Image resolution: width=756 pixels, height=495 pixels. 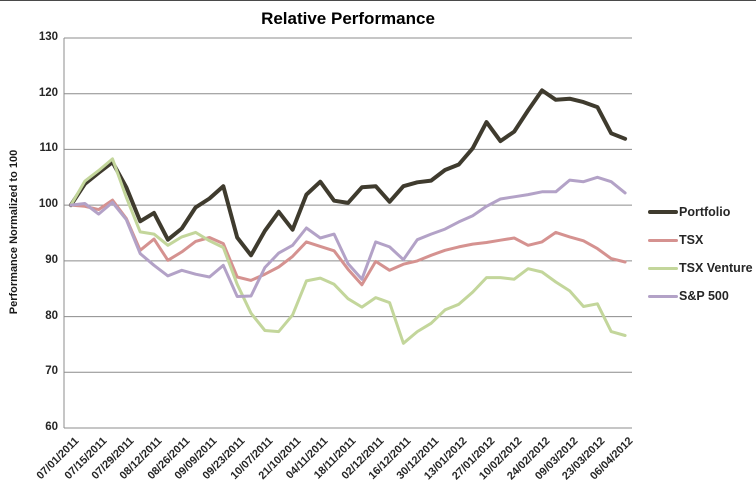 What do you see at coordinates (348, 18) in the screenshot?
I see `chart-title: Relative Performance` at bounding box center [348, 18].